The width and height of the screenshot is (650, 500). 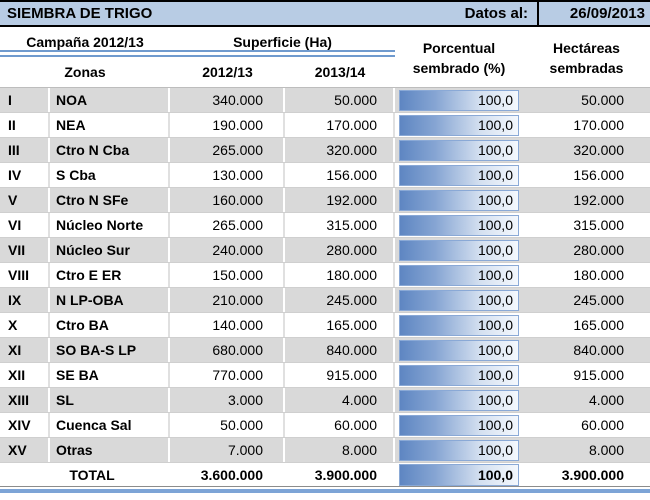 I want to click on zone-name-cell: Cuenca Sal, so click(x=110, y=425).